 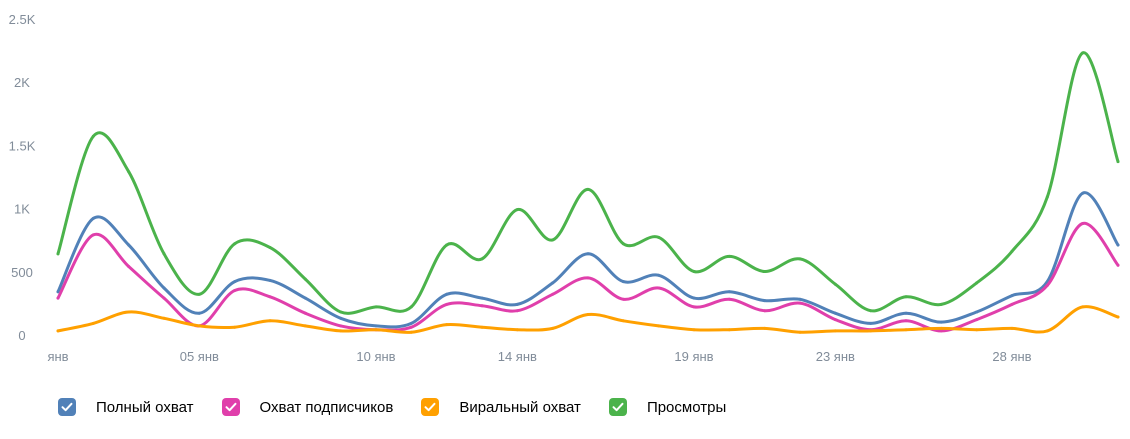 I want to click on legend-label: Виральный охват, so click(x=520, y=407).